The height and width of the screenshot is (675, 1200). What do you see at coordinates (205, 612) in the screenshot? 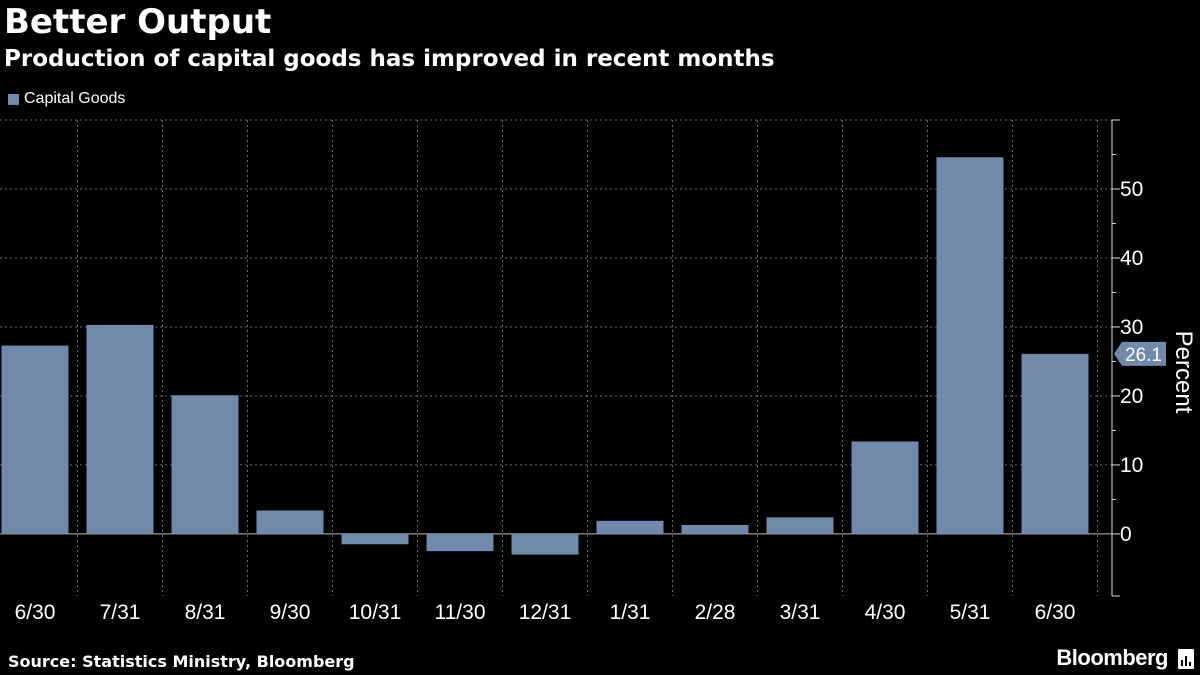
I see `x-tick-label: 8/31` at bounding box center [205, 612].